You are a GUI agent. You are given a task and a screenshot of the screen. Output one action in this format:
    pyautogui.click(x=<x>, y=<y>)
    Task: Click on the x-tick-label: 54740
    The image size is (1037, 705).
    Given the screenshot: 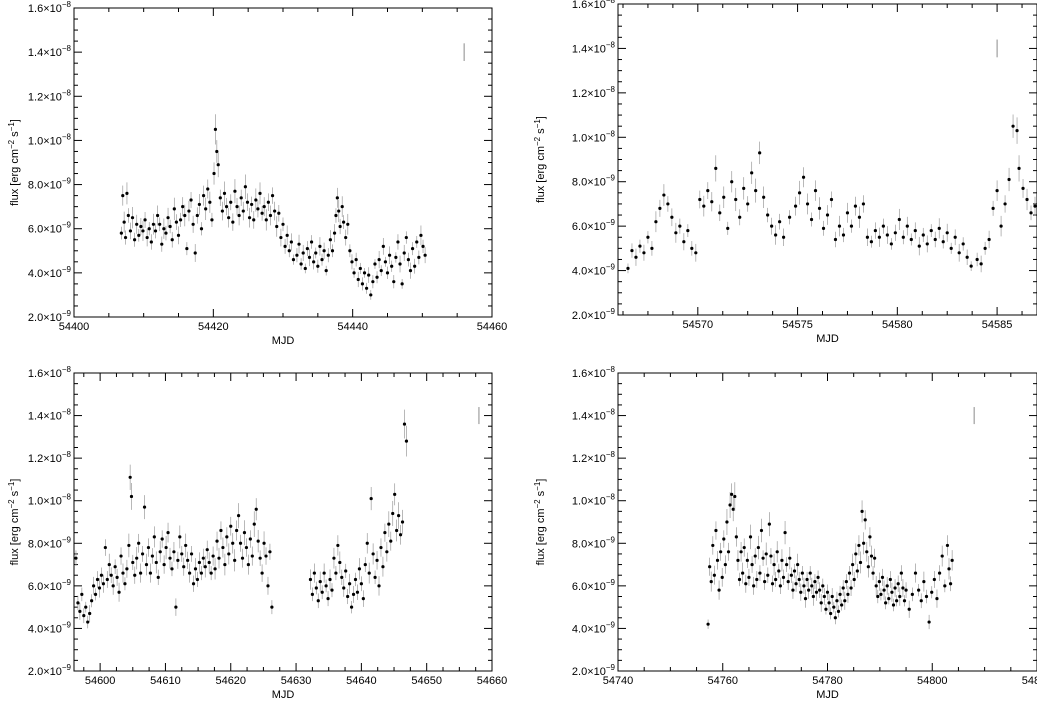 What is the action you would take?
    pyautogui.click(x=618, y=681)
    